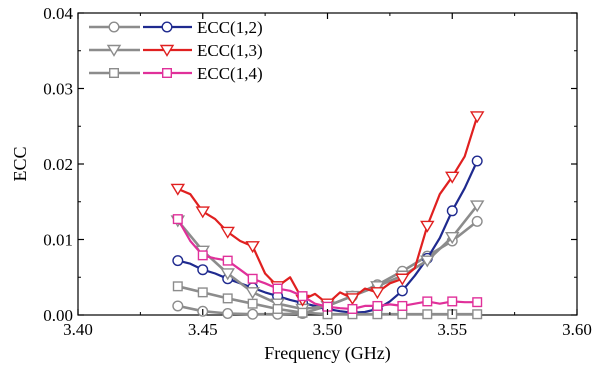 Image resolution: width=595 pixels, height=368 pixels. Describe the element at coordinates (58, 240) in the screenshot. I see `y-tick-label: 0.01` at that location.